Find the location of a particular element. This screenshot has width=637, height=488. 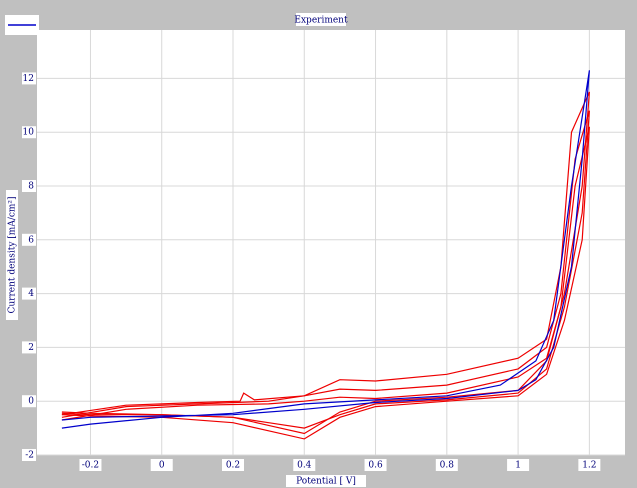

y-tick-label: 4 is located at coordinates (31, 294).